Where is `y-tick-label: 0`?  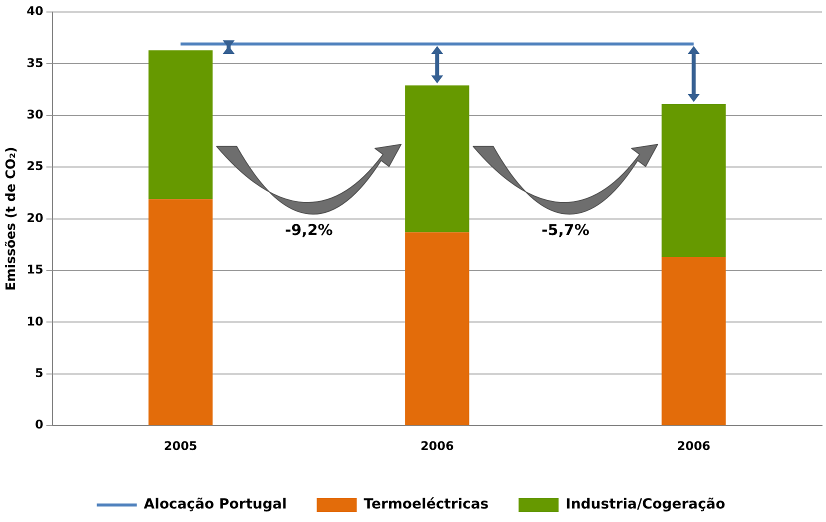 y-tick-label: 0 is located at coordinates (39, 425).